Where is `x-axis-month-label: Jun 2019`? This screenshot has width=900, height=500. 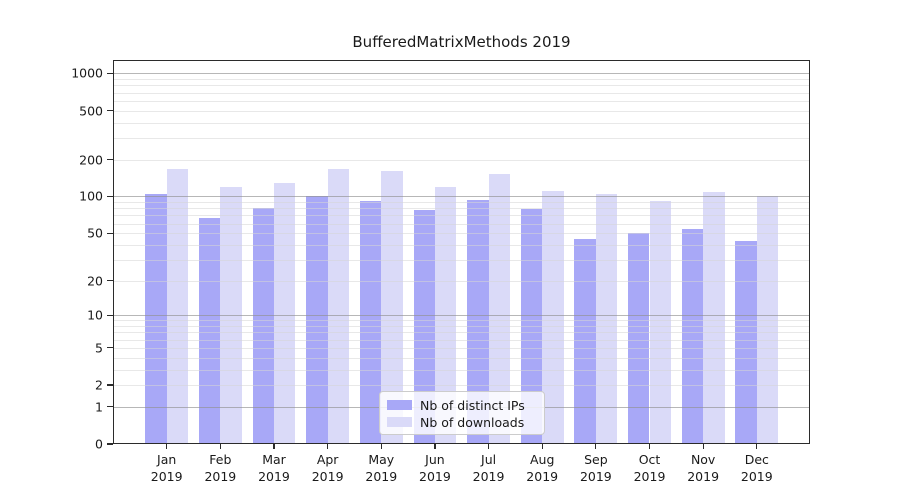
x-axis-month-label: Jun 2019 is located at coordinates (435, 468).